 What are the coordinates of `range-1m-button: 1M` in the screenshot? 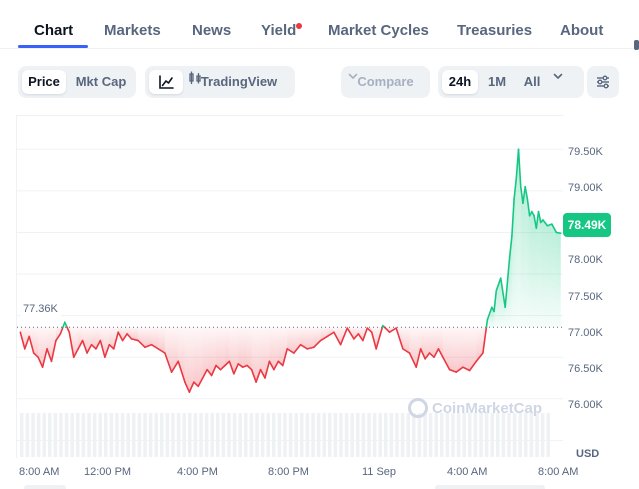 It's located at (497, 81).